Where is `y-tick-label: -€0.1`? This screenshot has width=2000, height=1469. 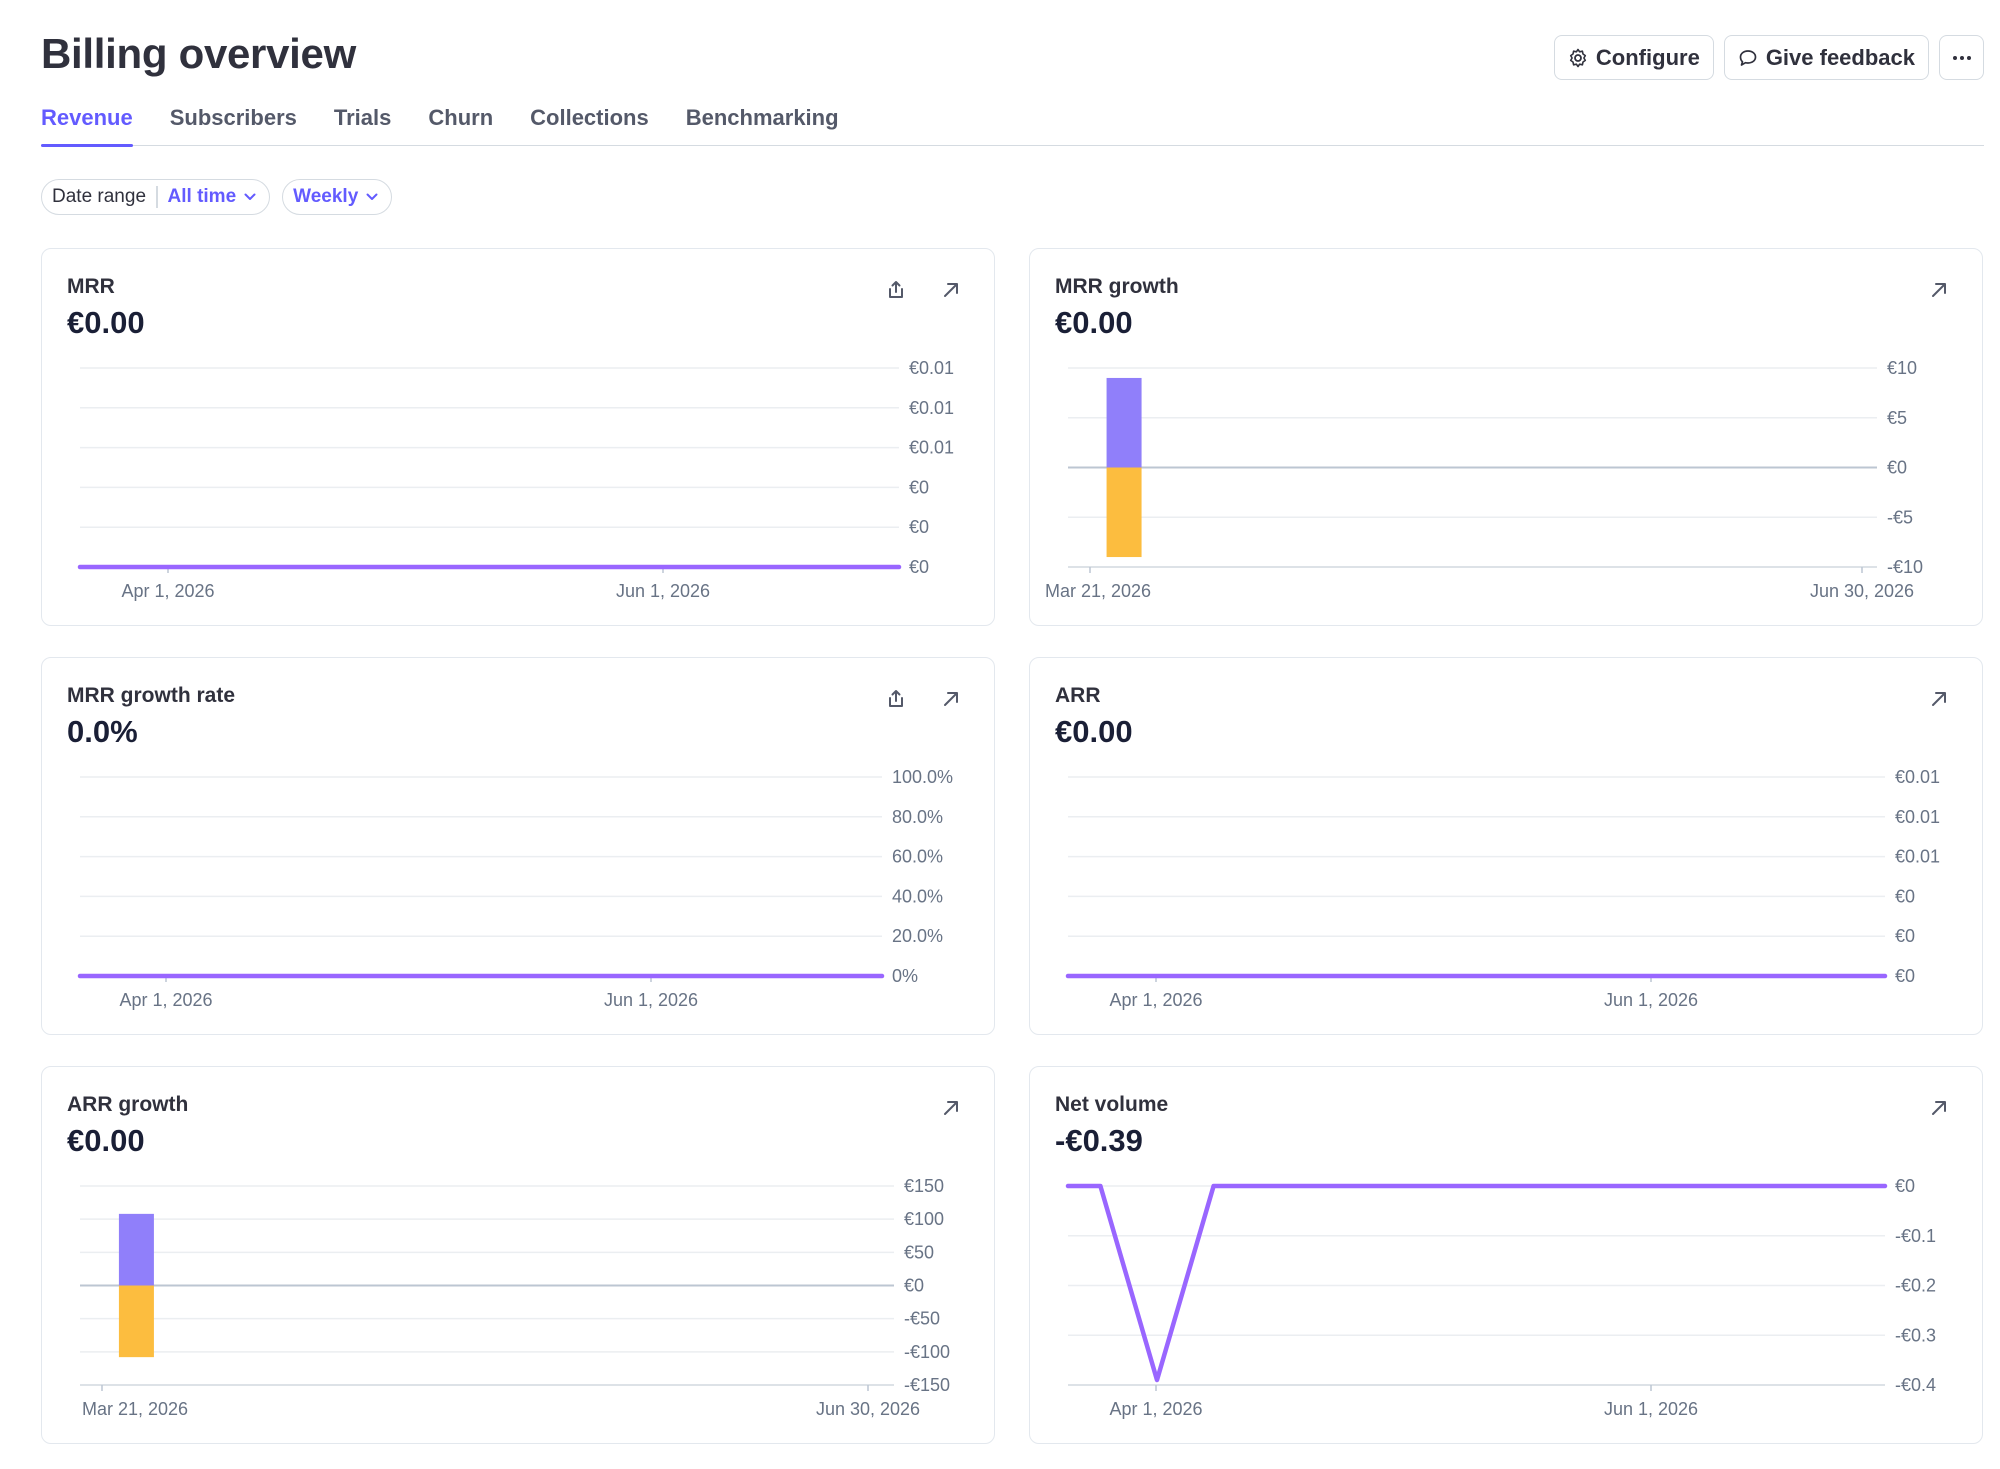
y-tick-label: -€0.1 is located at coordinates (1915, 1236).